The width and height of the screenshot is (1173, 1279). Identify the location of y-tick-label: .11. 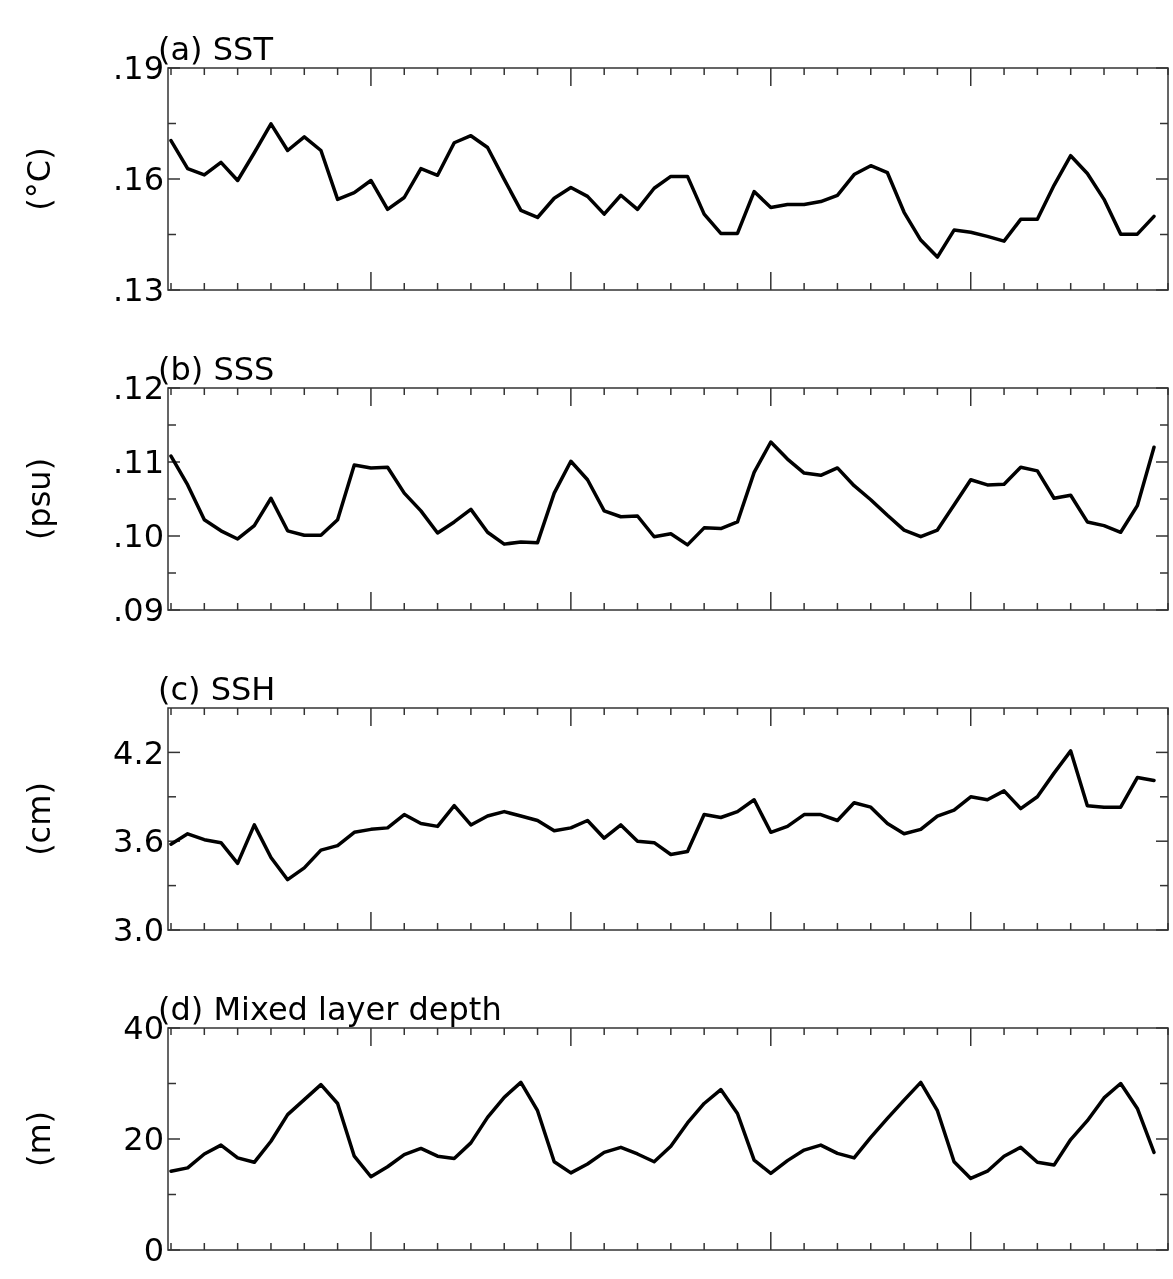
(138, 462).